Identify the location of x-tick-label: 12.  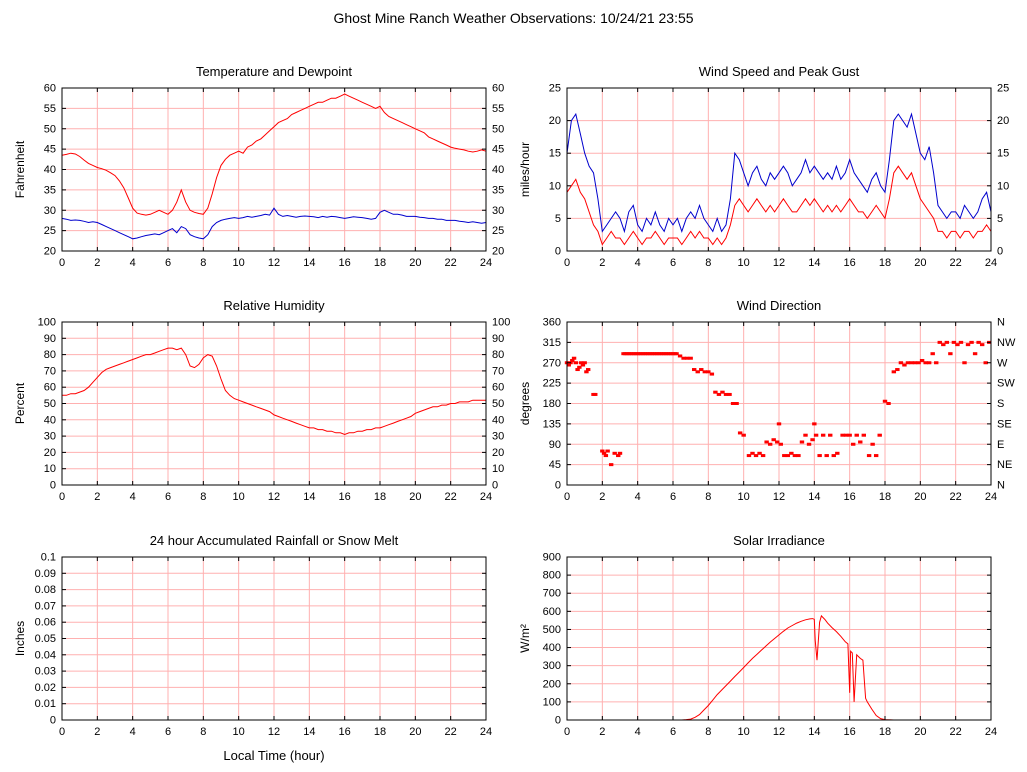
(779, 497).